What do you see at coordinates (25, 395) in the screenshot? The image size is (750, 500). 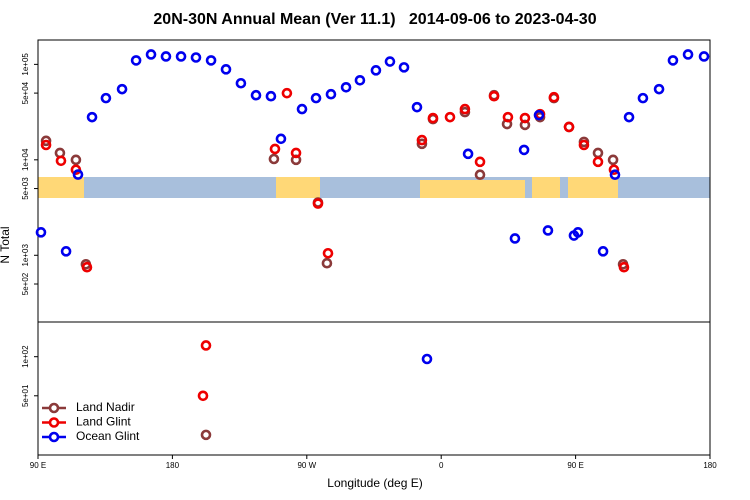 I see `y-tick-label: 5e+01` at bounding box center [25, 395].